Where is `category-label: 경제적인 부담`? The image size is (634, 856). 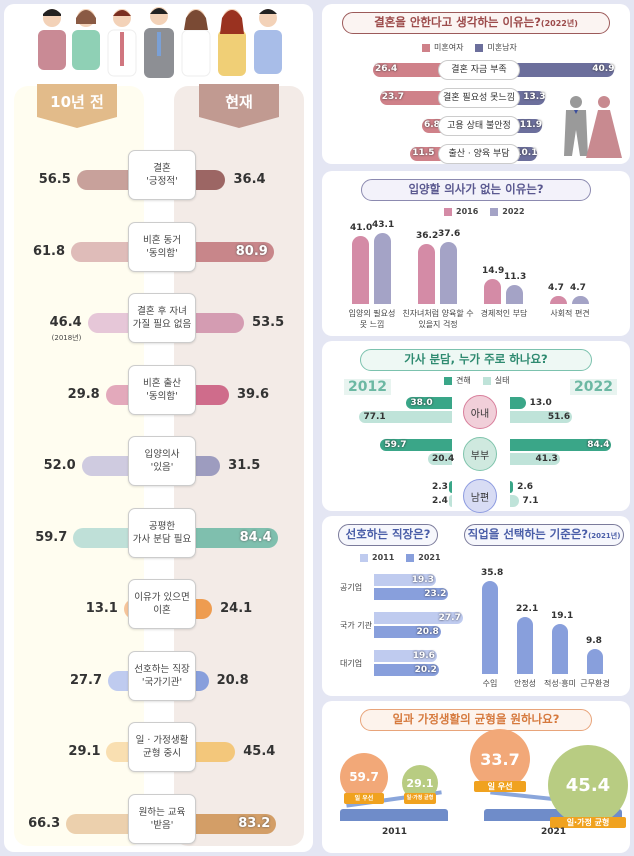
category-label: 경제적인 부담 is located at coordinates (504, 313).